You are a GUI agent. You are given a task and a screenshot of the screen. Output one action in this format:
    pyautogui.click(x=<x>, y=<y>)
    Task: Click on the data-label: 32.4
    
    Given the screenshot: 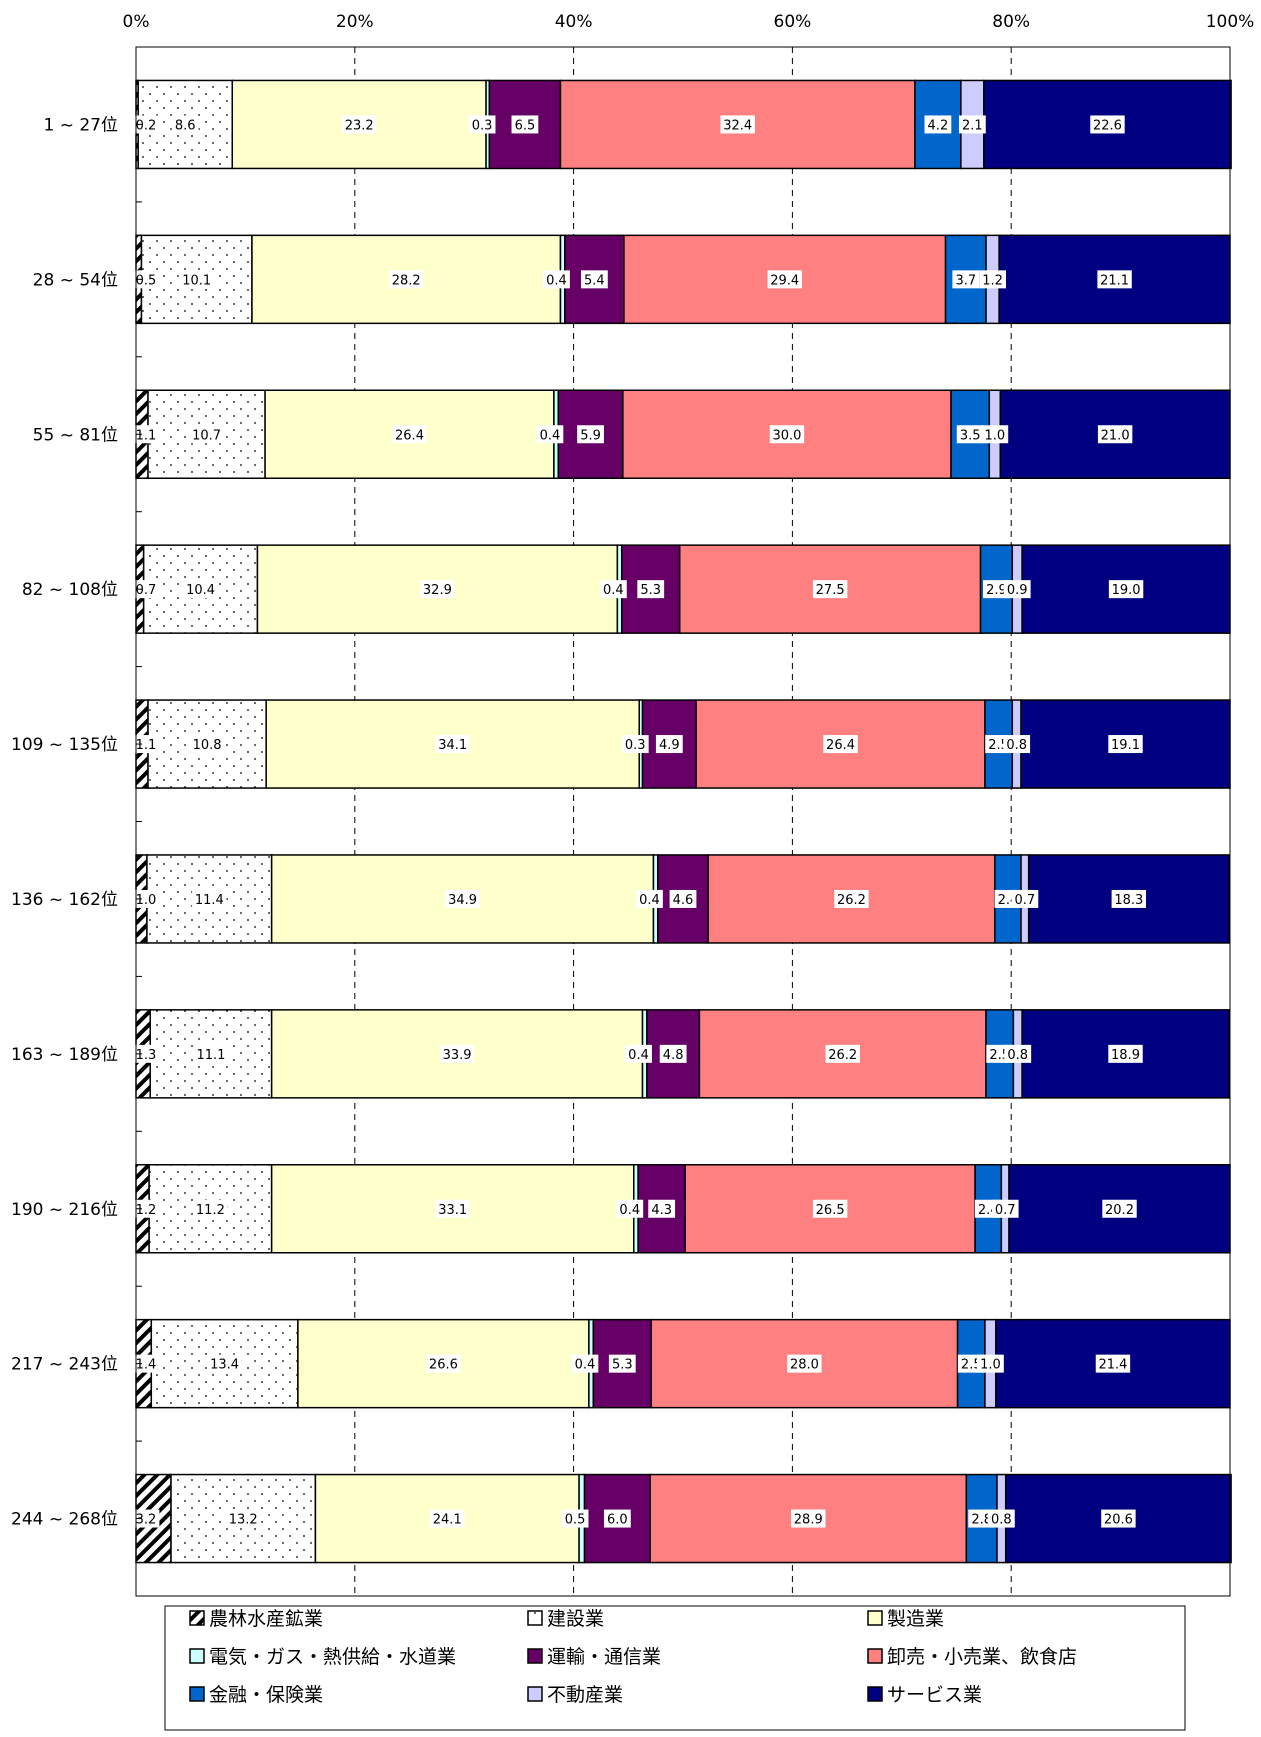 What is the action you would take?
    pyautogui.click(x=737, y=125)
    